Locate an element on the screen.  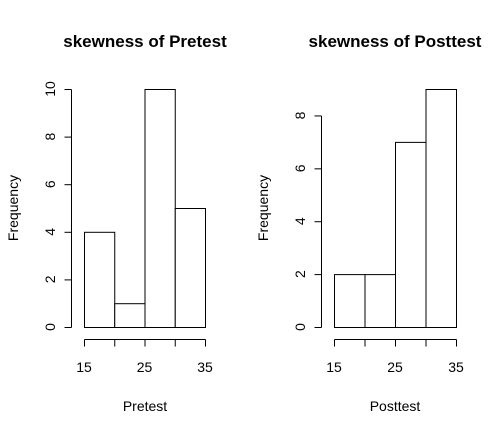
y-axis-label-posttest: Frequency is located at coordinates (263, 208).